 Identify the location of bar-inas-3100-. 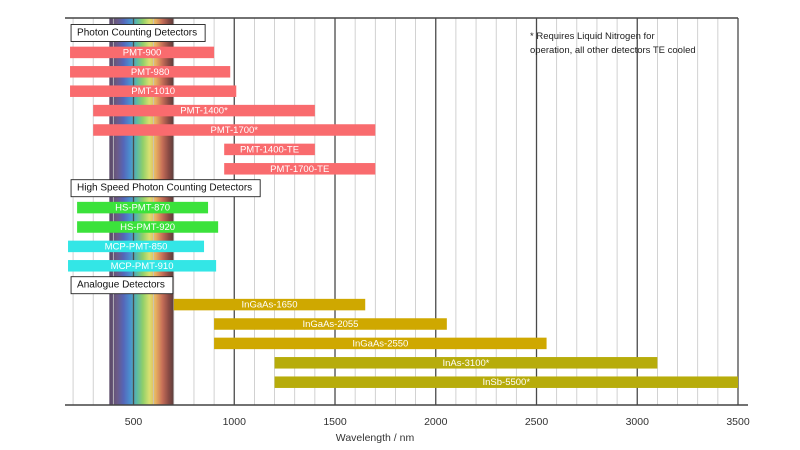
(466, 363).